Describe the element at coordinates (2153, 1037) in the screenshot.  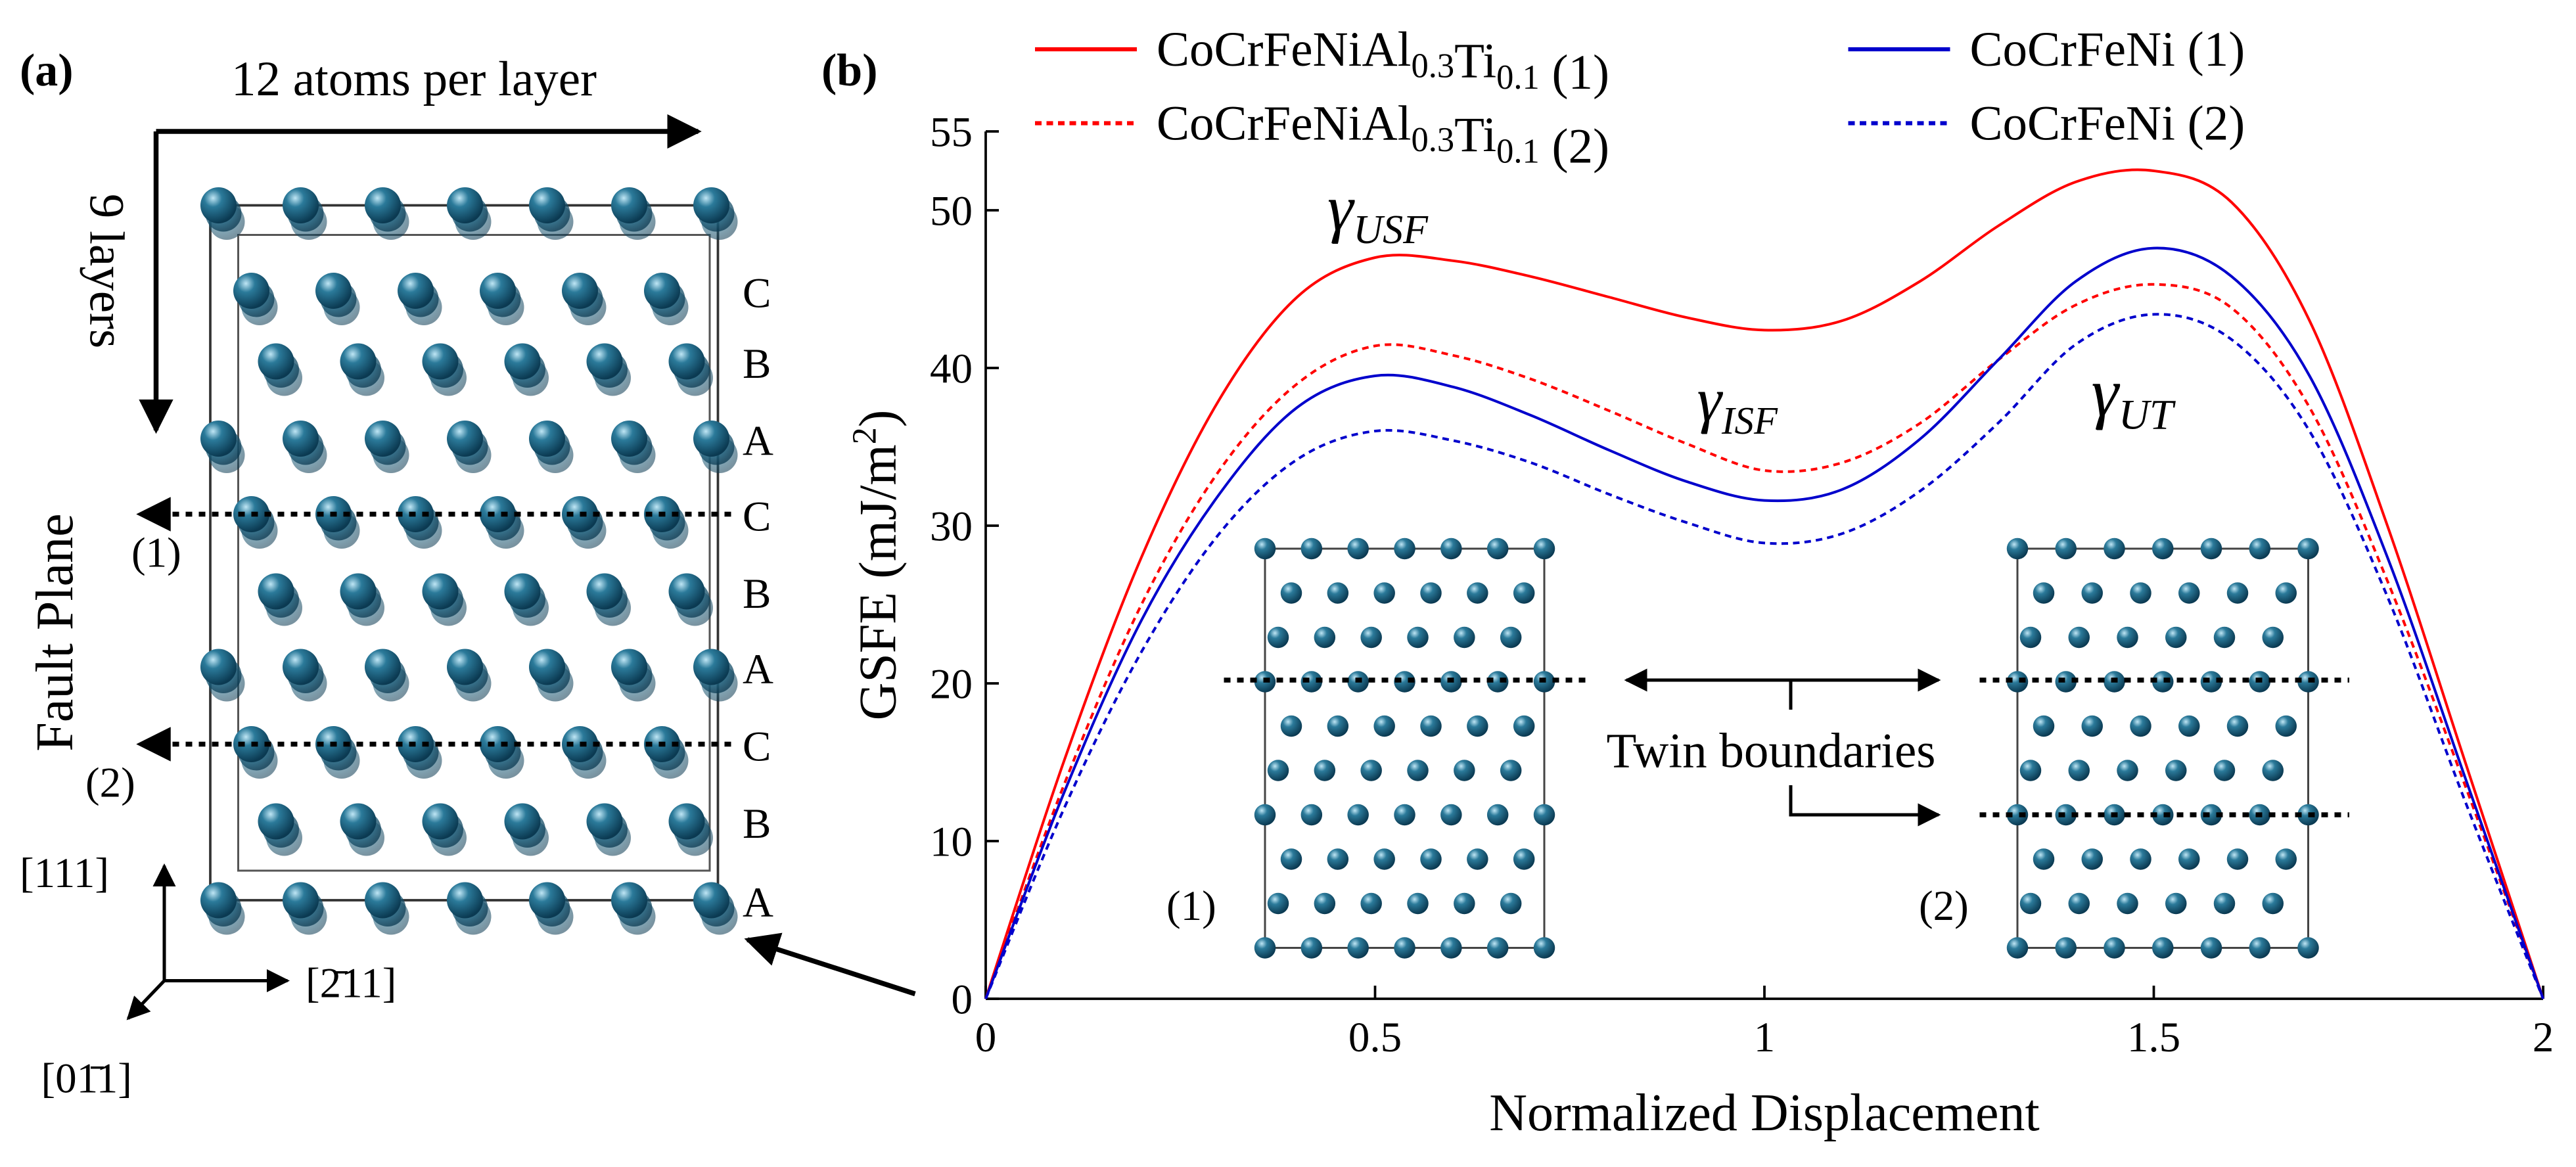
I see `x-tick-label: 1.5` at that location.